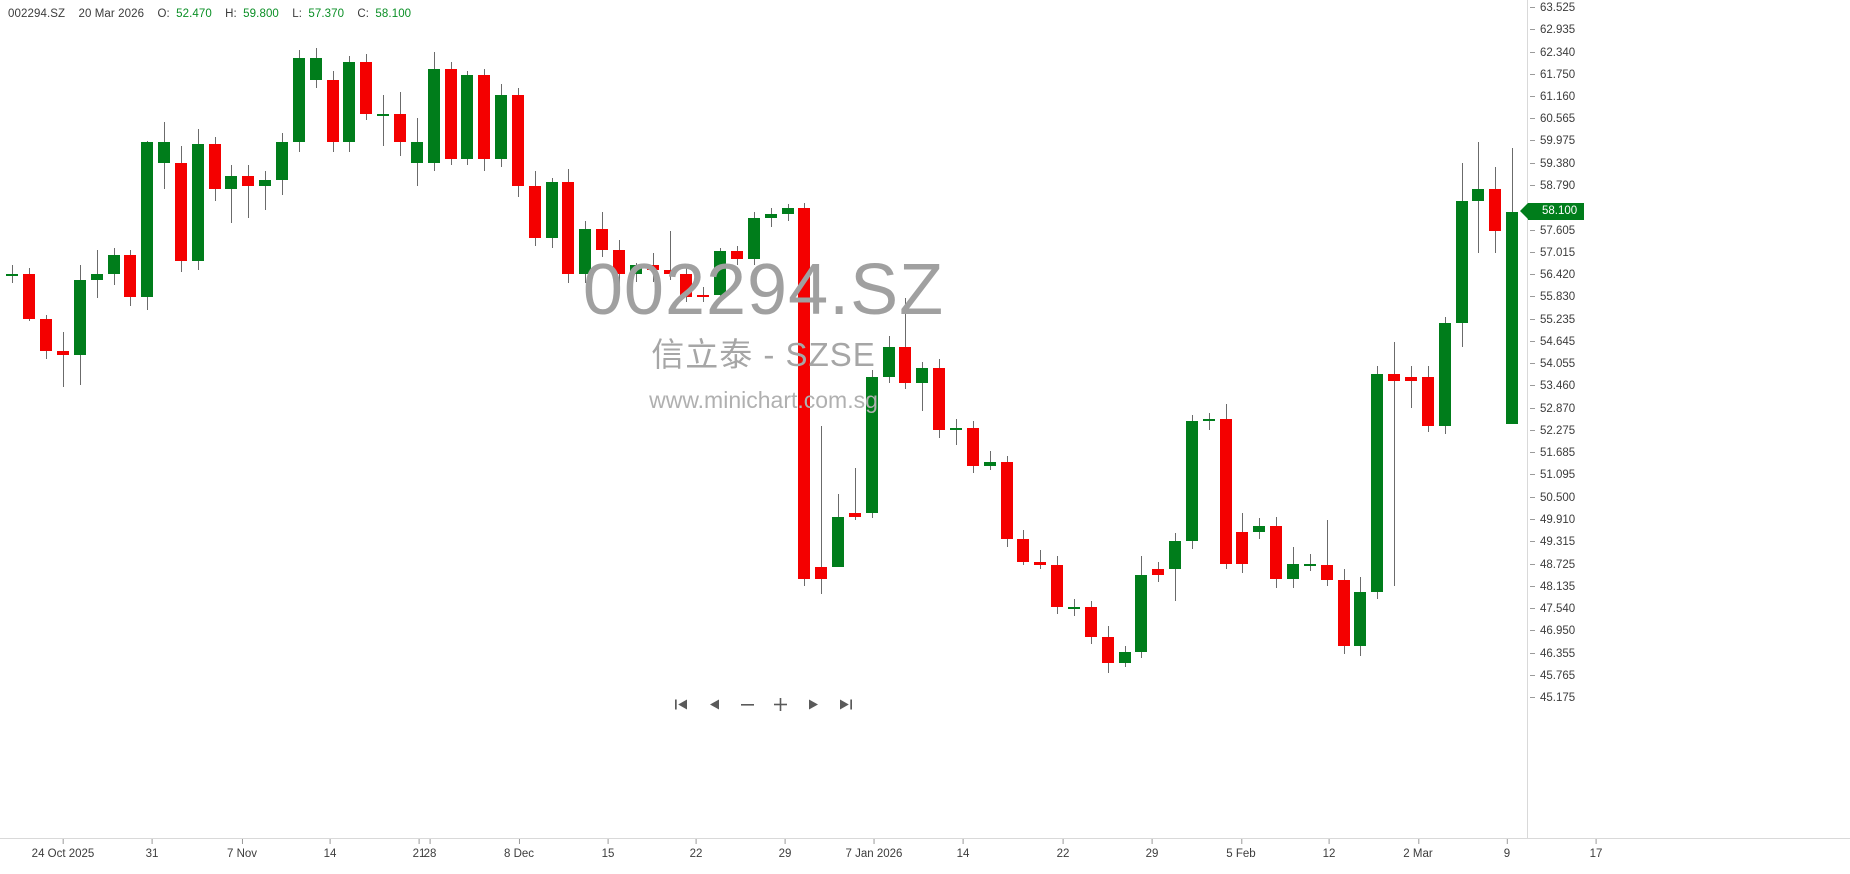 The height and width of the screenshot is (874, 1850). I want to click on tick-dash, so click(1532, 675).